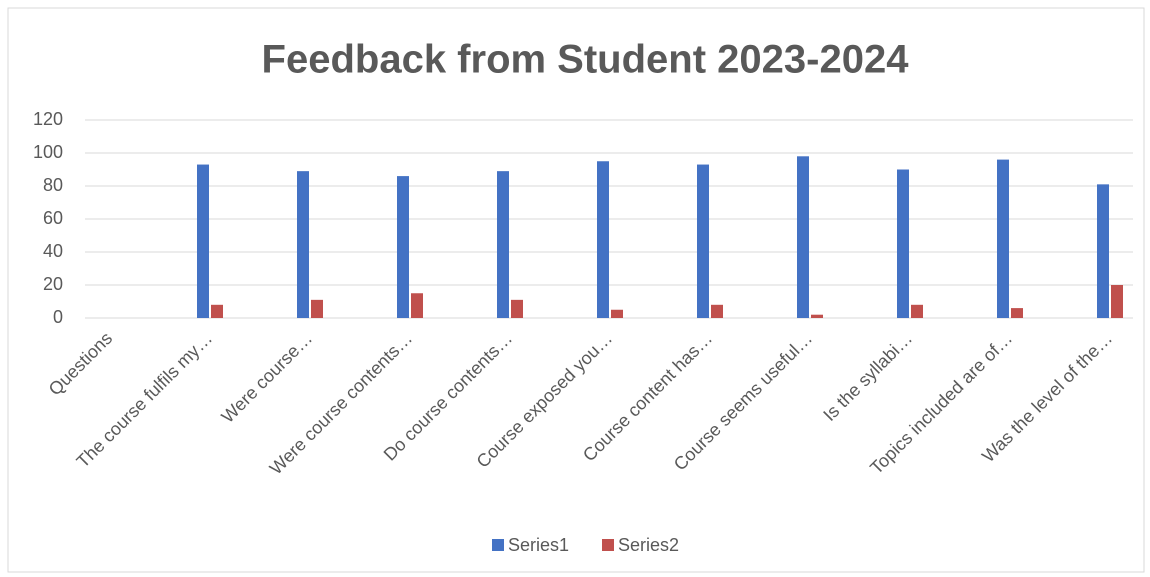 Image resolution: width=1150 pixels, height=577 pixels. Describe the element at coordinates (48, 152) in the screenshot. I see `y-tick-label: 100` at that location.